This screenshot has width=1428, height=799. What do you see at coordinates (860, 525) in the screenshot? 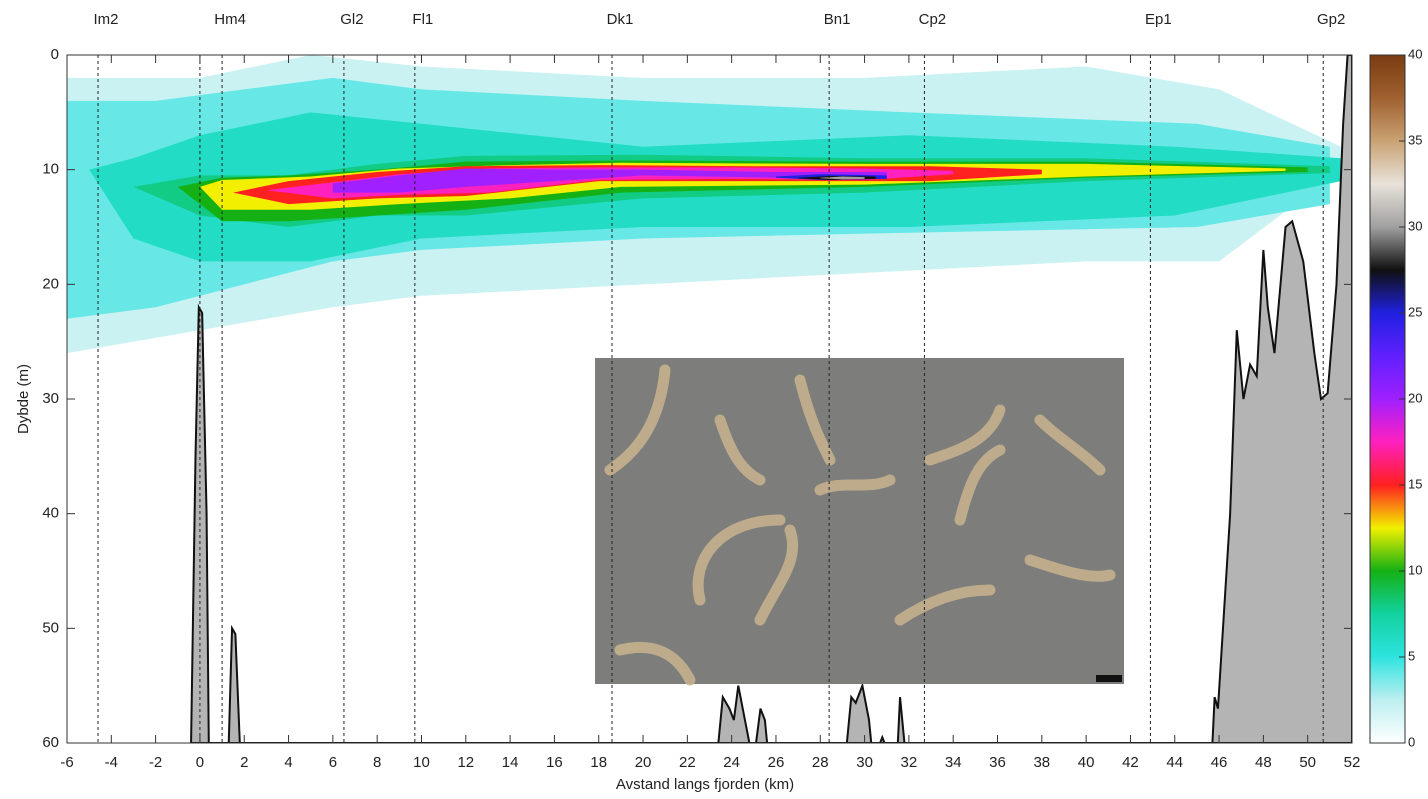
I see `photo-cells` at bounding box center [860, 525].